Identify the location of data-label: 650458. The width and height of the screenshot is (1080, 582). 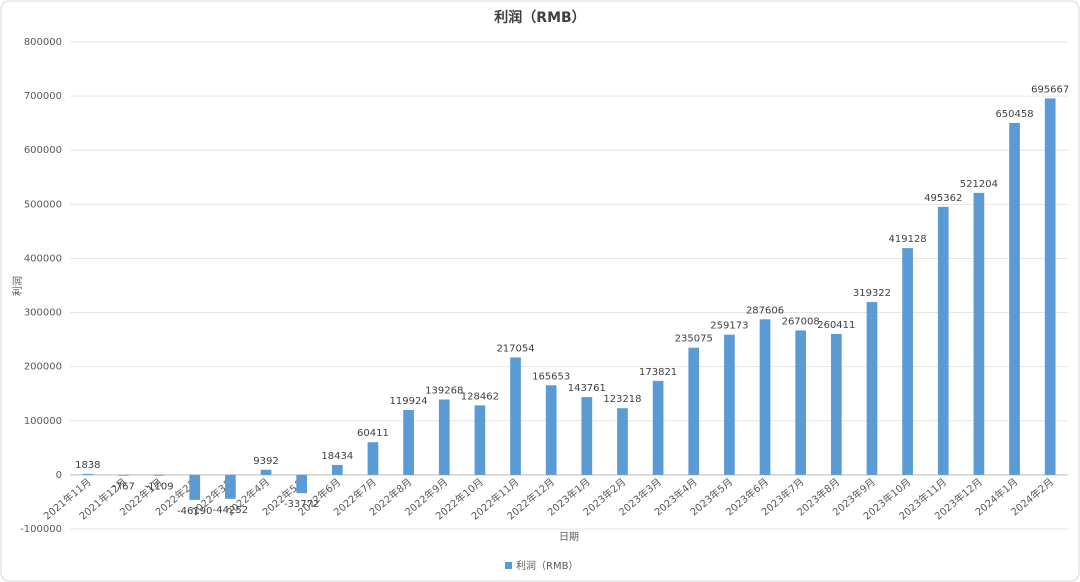
(1014, 114).